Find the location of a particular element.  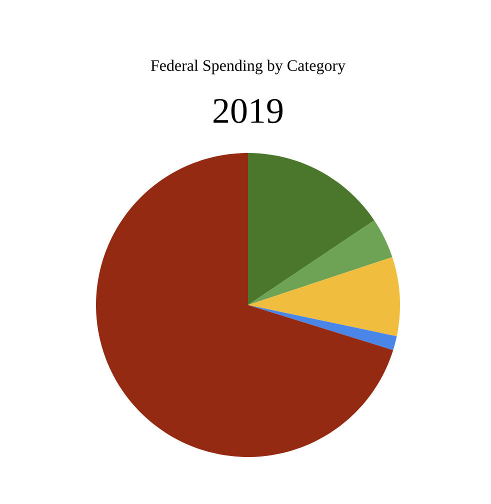

chart-subtitle: 2019 is located at coordinates (248, 111).